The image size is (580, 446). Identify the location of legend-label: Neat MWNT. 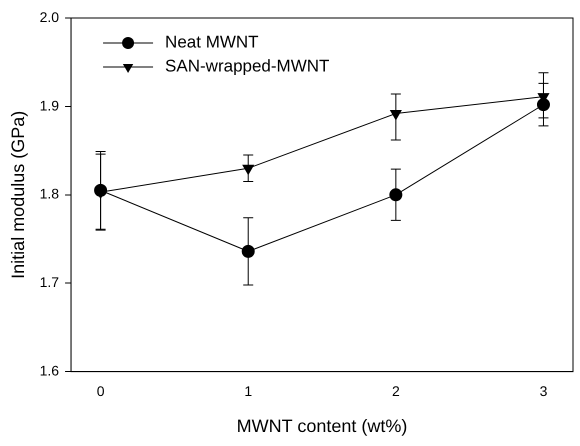
(212, 42).